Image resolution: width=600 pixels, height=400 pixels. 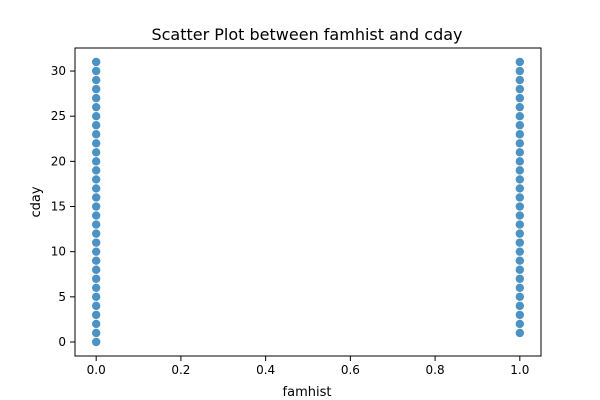 What do you see at coordinates (180, 370) in the screenshot?
I see `x-tick-label: 0.2` at bounding box center [180, 370].